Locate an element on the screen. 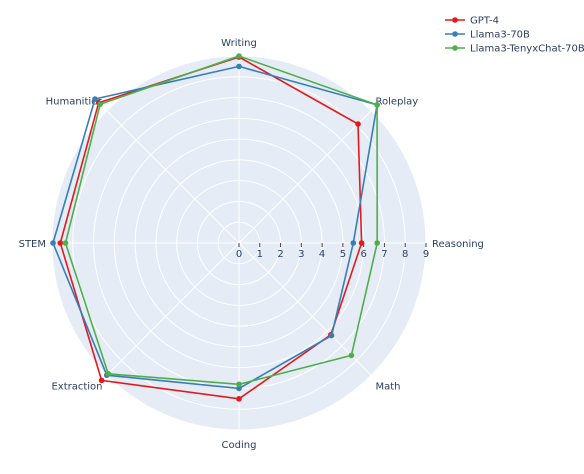 The height and width of the screenshot is (474, 584). radial-tick-label: 7 is located at coordinates (384, 254).